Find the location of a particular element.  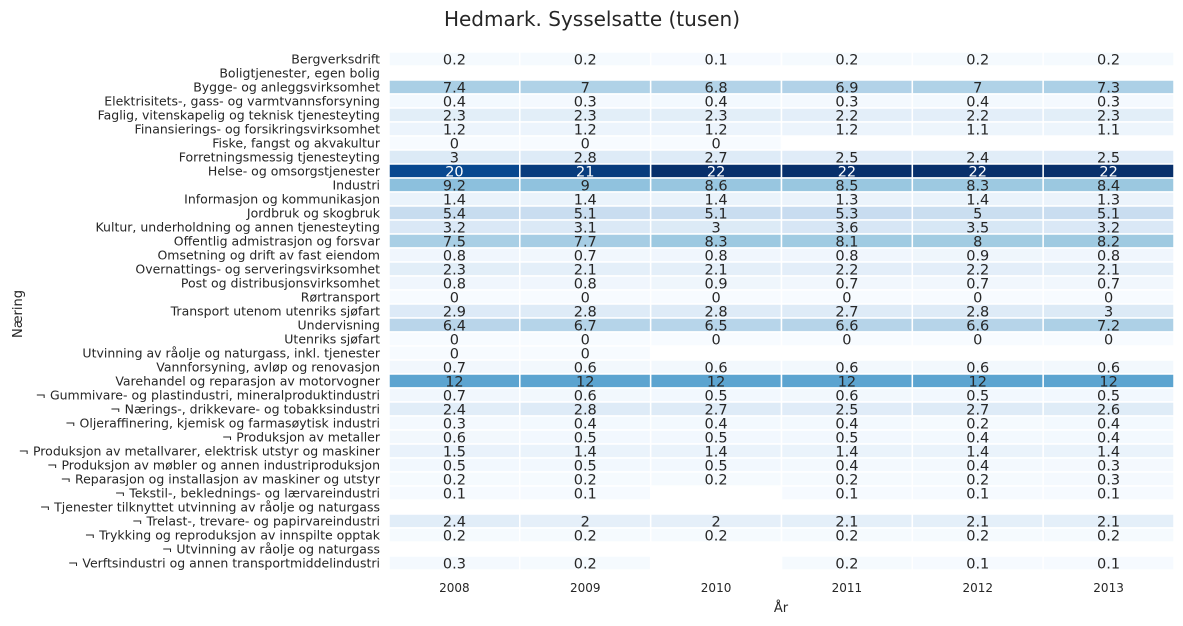

y-tick-label: Post og distribusjonsvirksomhet is located at coordinates (280, 283).